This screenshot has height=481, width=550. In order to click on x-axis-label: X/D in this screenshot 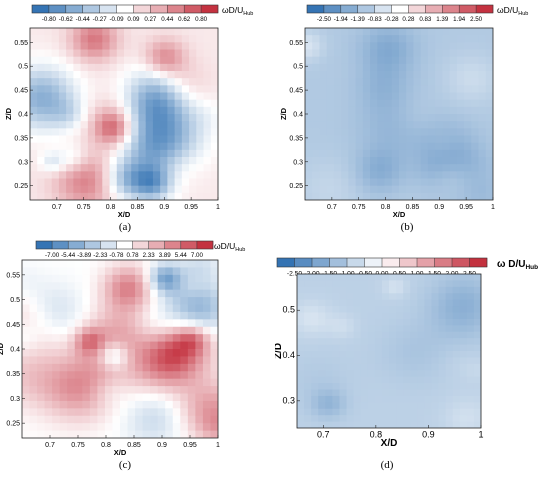, I will do `click(120, 452)`.